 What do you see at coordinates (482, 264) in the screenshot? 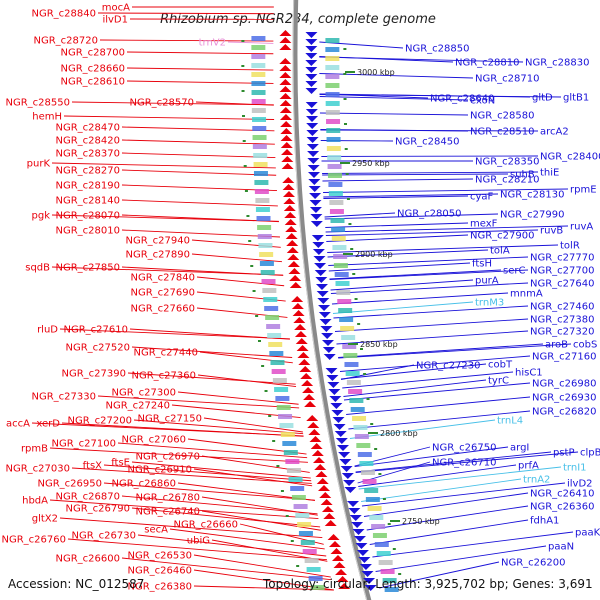
I see `right-label: ftsH` at bounding box center [482, 264].